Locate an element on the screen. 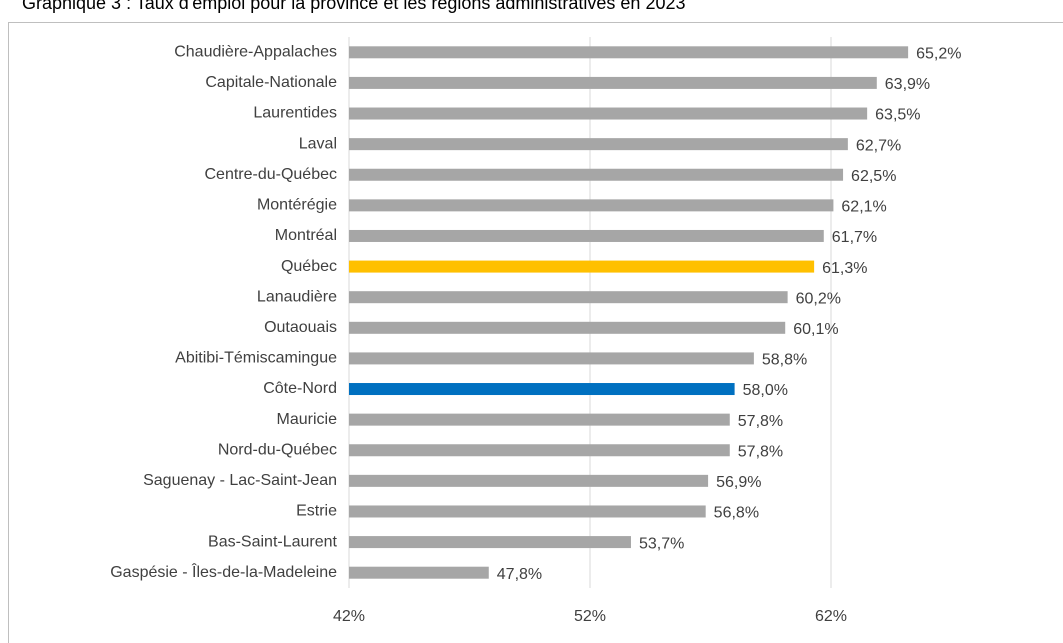 This screenshot has height=643, width=1063. value-label: 61,7% is located at coordinates (854, 237).